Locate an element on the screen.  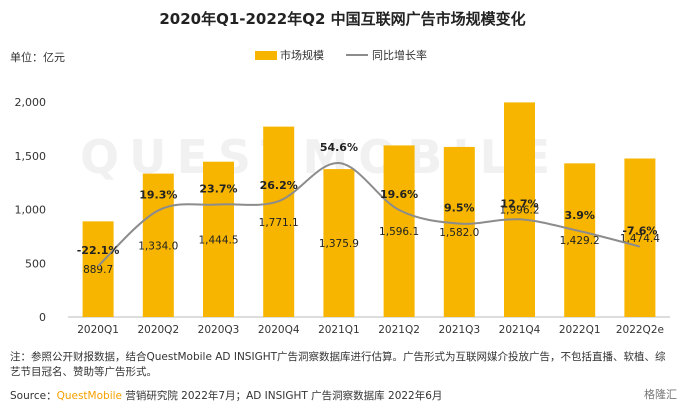
bar-value-label: 1,375.9 is located at coordinates (339, 244).